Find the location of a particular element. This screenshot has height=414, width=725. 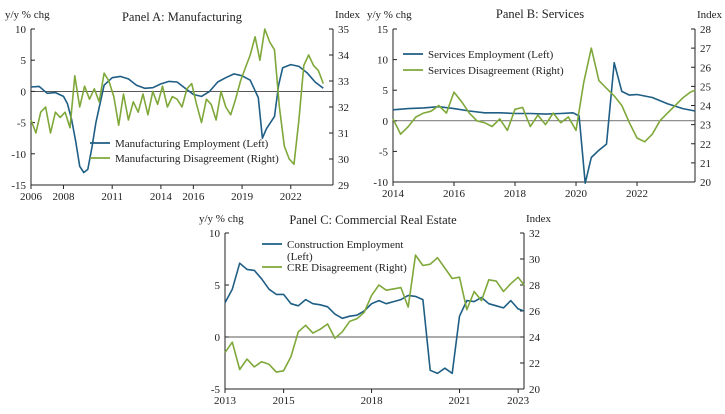

x-tick-label: 2011 is located at coordinates (112, 197).